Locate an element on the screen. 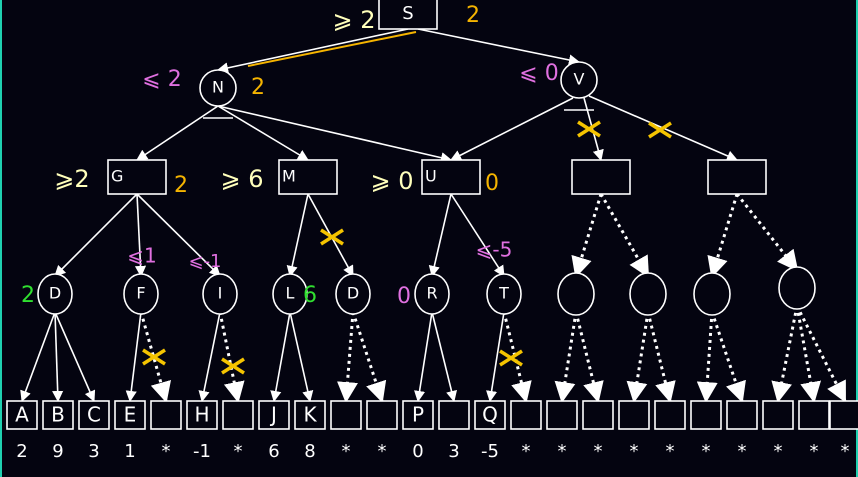 The width and height of the screenshot is (858, 477). level1-bound: ⩽ 0 is located at coordinates (538, 73).